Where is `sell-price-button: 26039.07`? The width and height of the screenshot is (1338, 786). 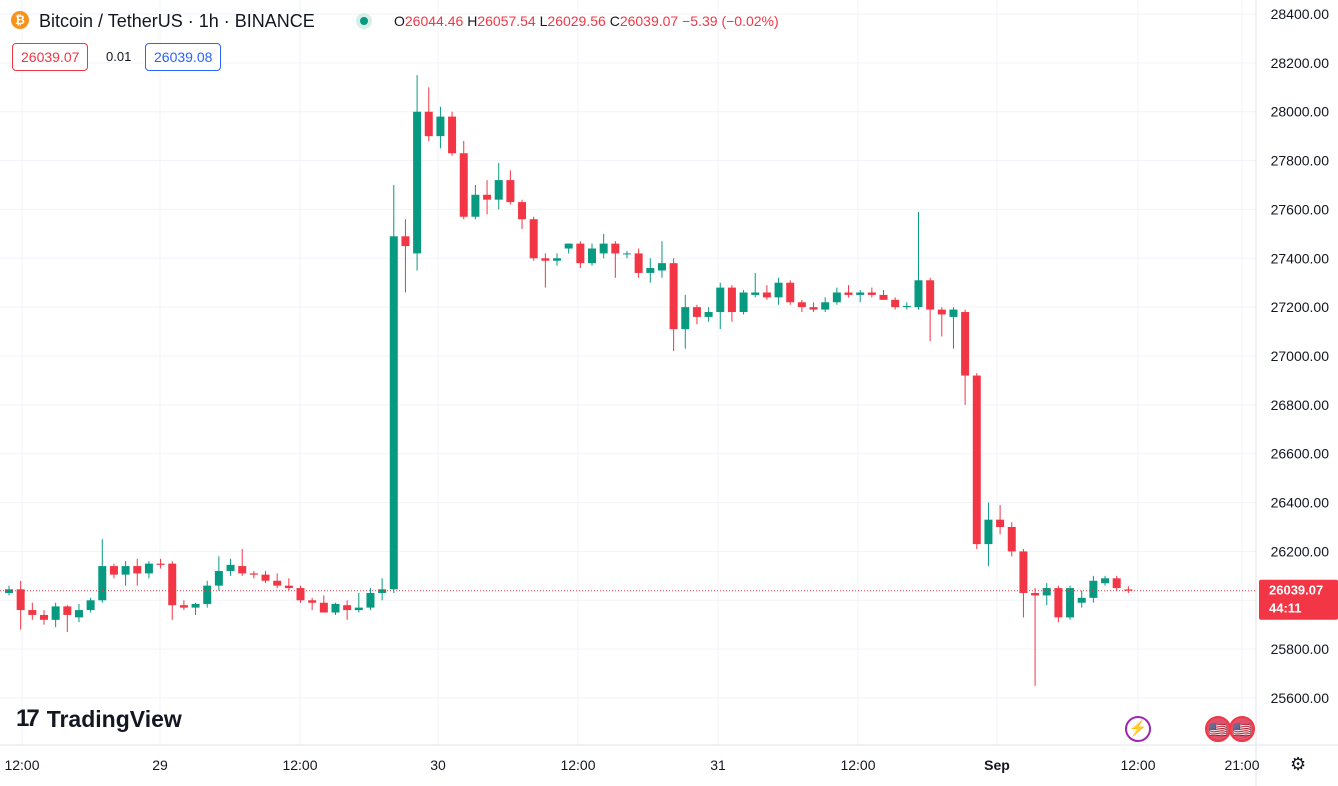 sell-price-button: 26039.07 is located at coordinates (50, 57).